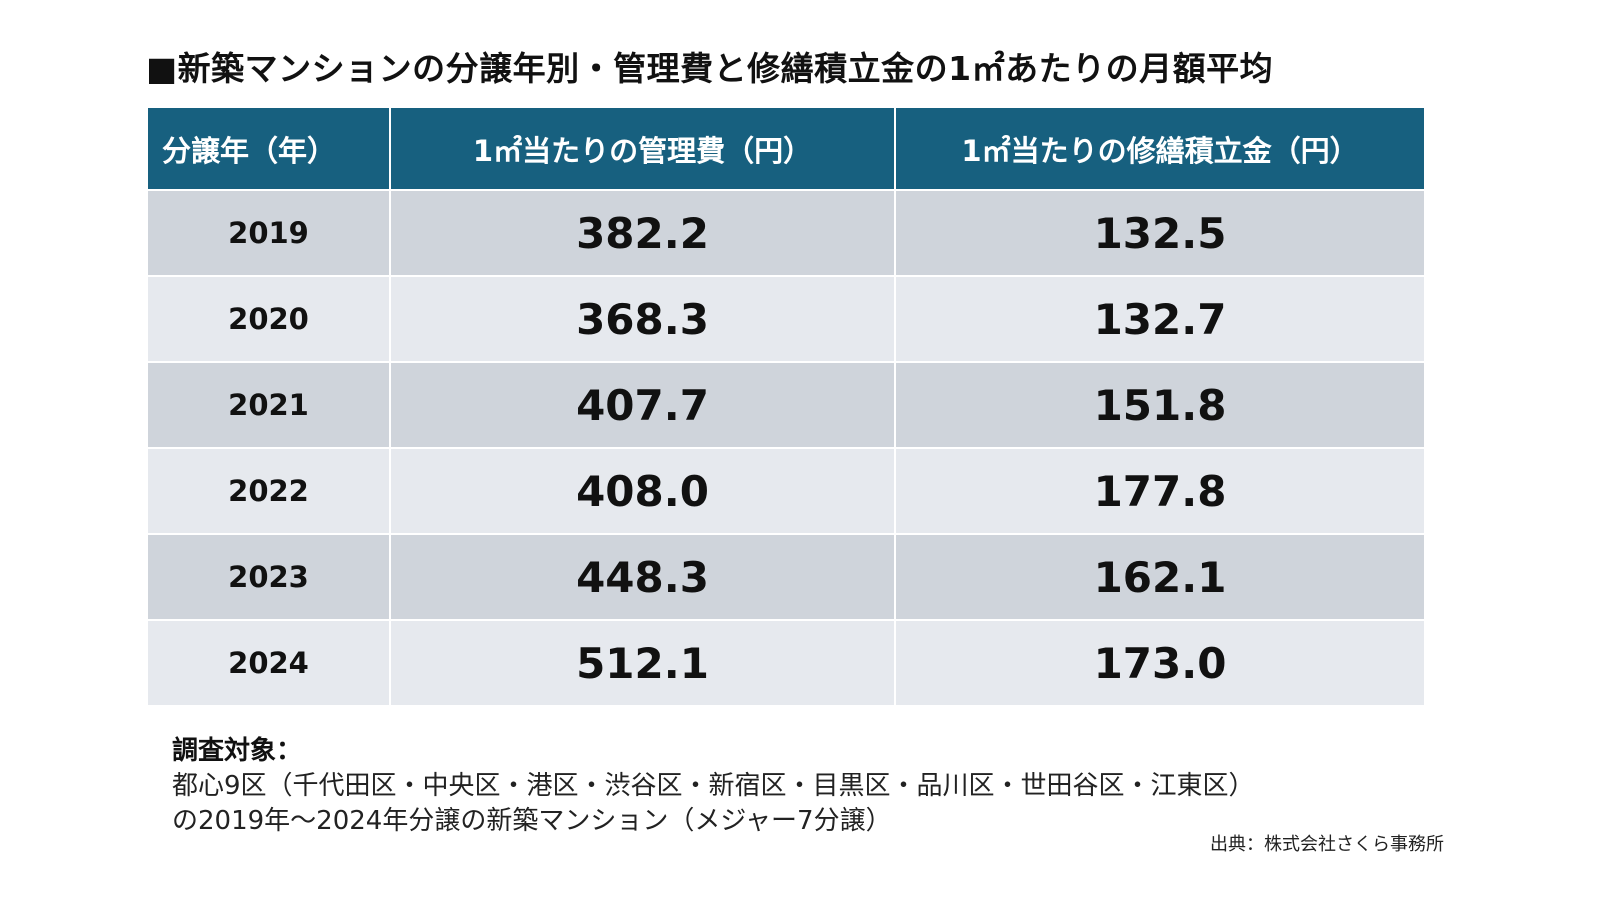 The width and height of the screenshot is (1600, 898). What do you see at coordinates (1160, 577) in the screenshot?
I see `table-cell: 162.1` at bounding box center [1160, 577].